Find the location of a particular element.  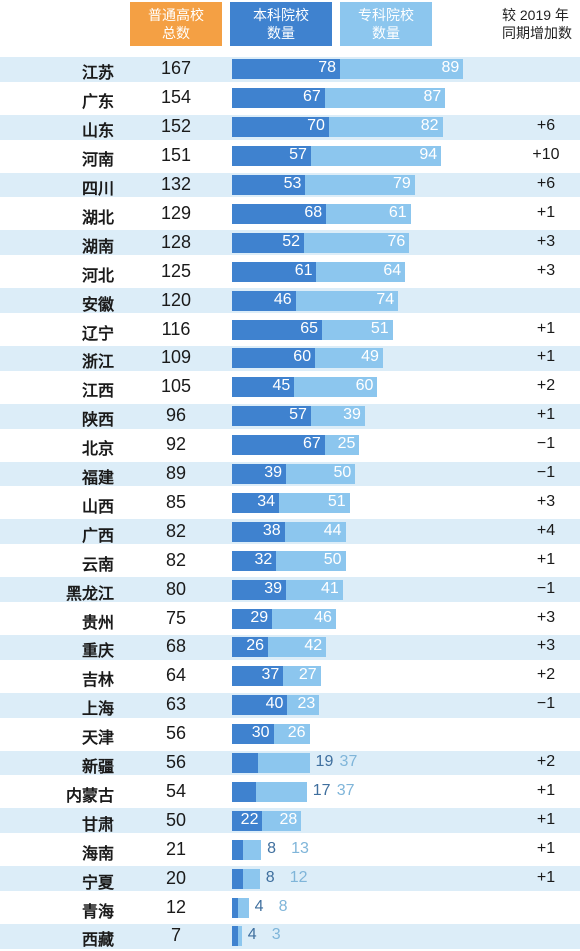

province-label: 江苏 is located at coordinates (97, 74).